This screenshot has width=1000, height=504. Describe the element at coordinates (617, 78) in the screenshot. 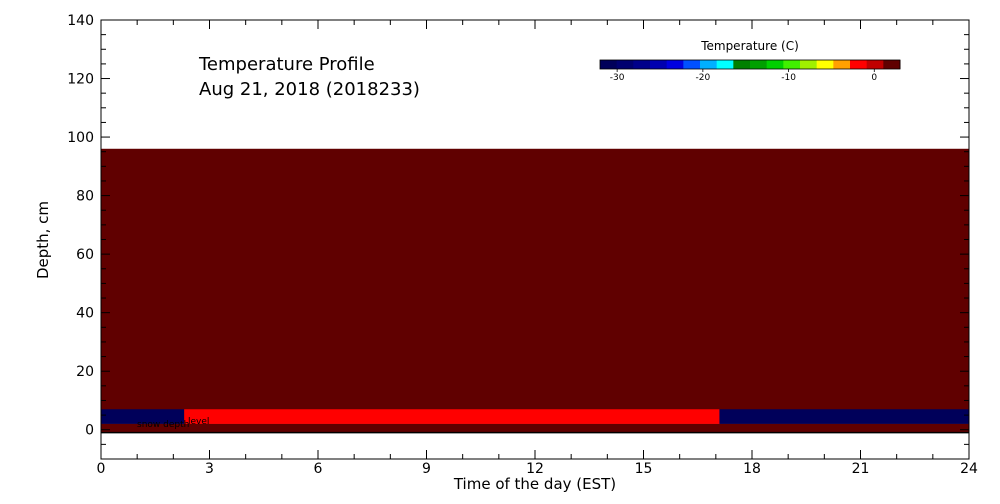

I see `colorbar-tick-label: -30` at that location.